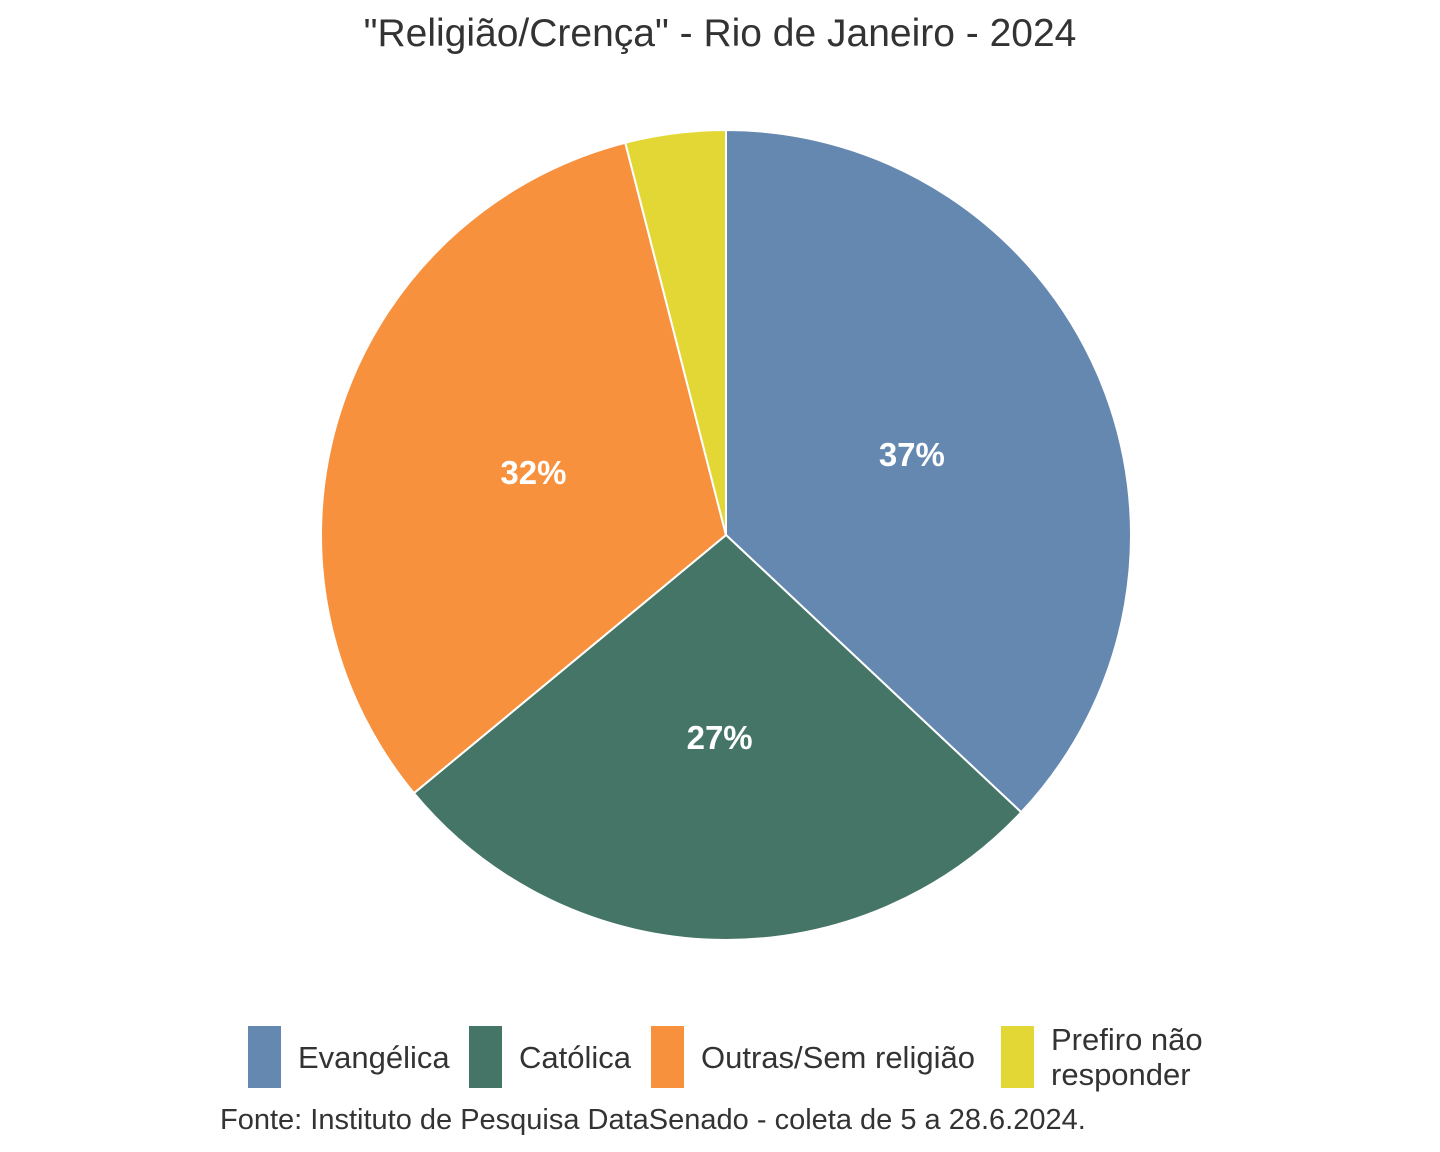  What do you see at coordinates (675, 332) in the screenshot?
I see `pie-slice-prefiro-nao-responder` at bounding box center [675, 332].